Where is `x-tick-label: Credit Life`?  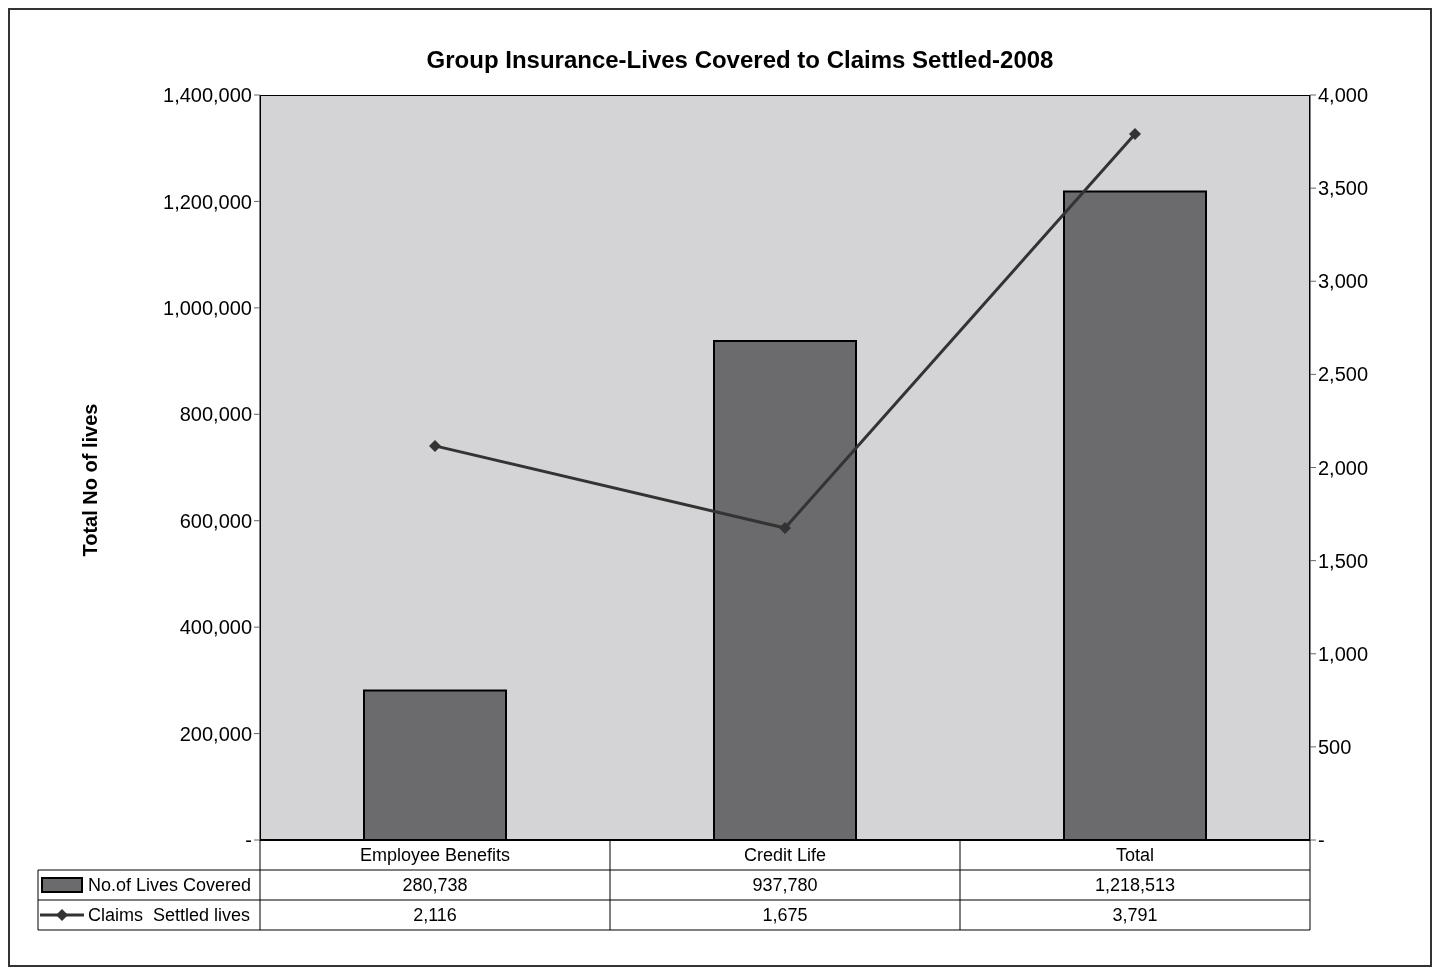 x-tick-label: Credit Life is located at coordinates (785, 854).